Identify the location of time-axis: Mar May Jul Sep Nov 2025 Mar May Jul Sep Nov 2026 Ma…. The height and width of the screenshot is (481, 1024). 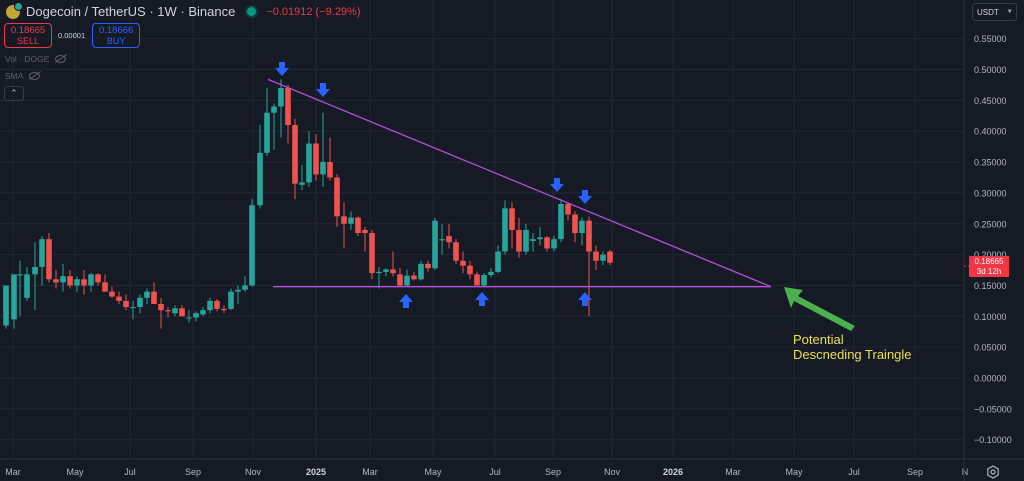
(486, 472).